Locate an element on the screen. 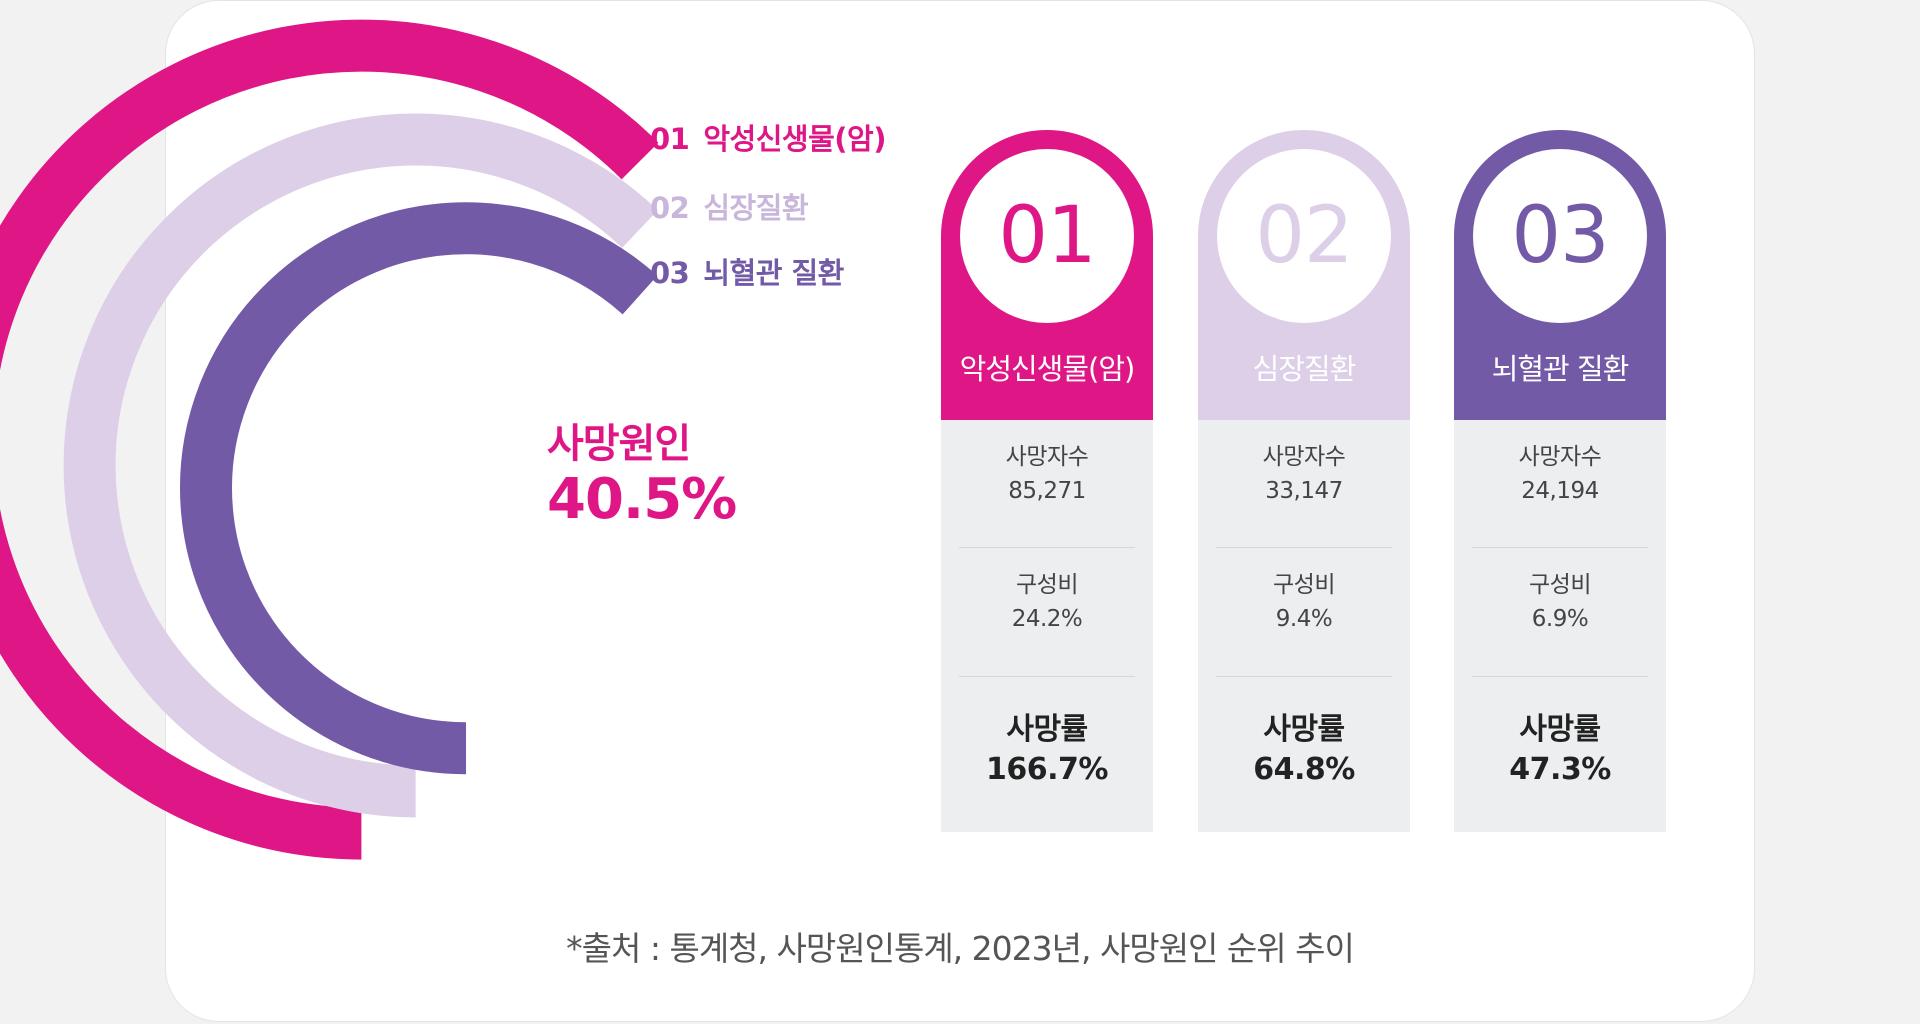 This screenshot has height=1024, width=1920. cause-card-body: 사망자수 85,271 구성비 24.2% 사망률 166.7% is located at coordinates (1047, 626).